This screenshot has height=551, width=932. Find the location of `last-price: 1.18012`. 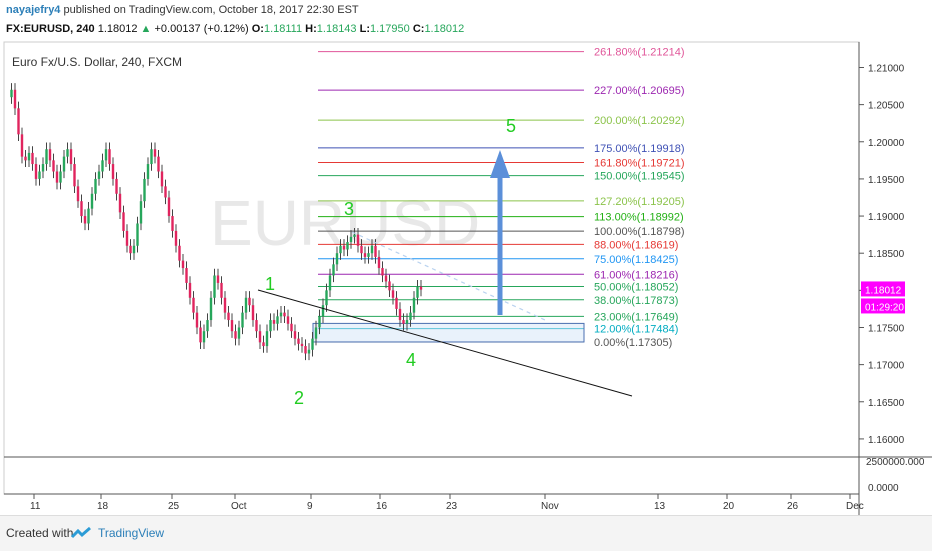

last-price: 1.18012 is located at coordinates (117, 29).